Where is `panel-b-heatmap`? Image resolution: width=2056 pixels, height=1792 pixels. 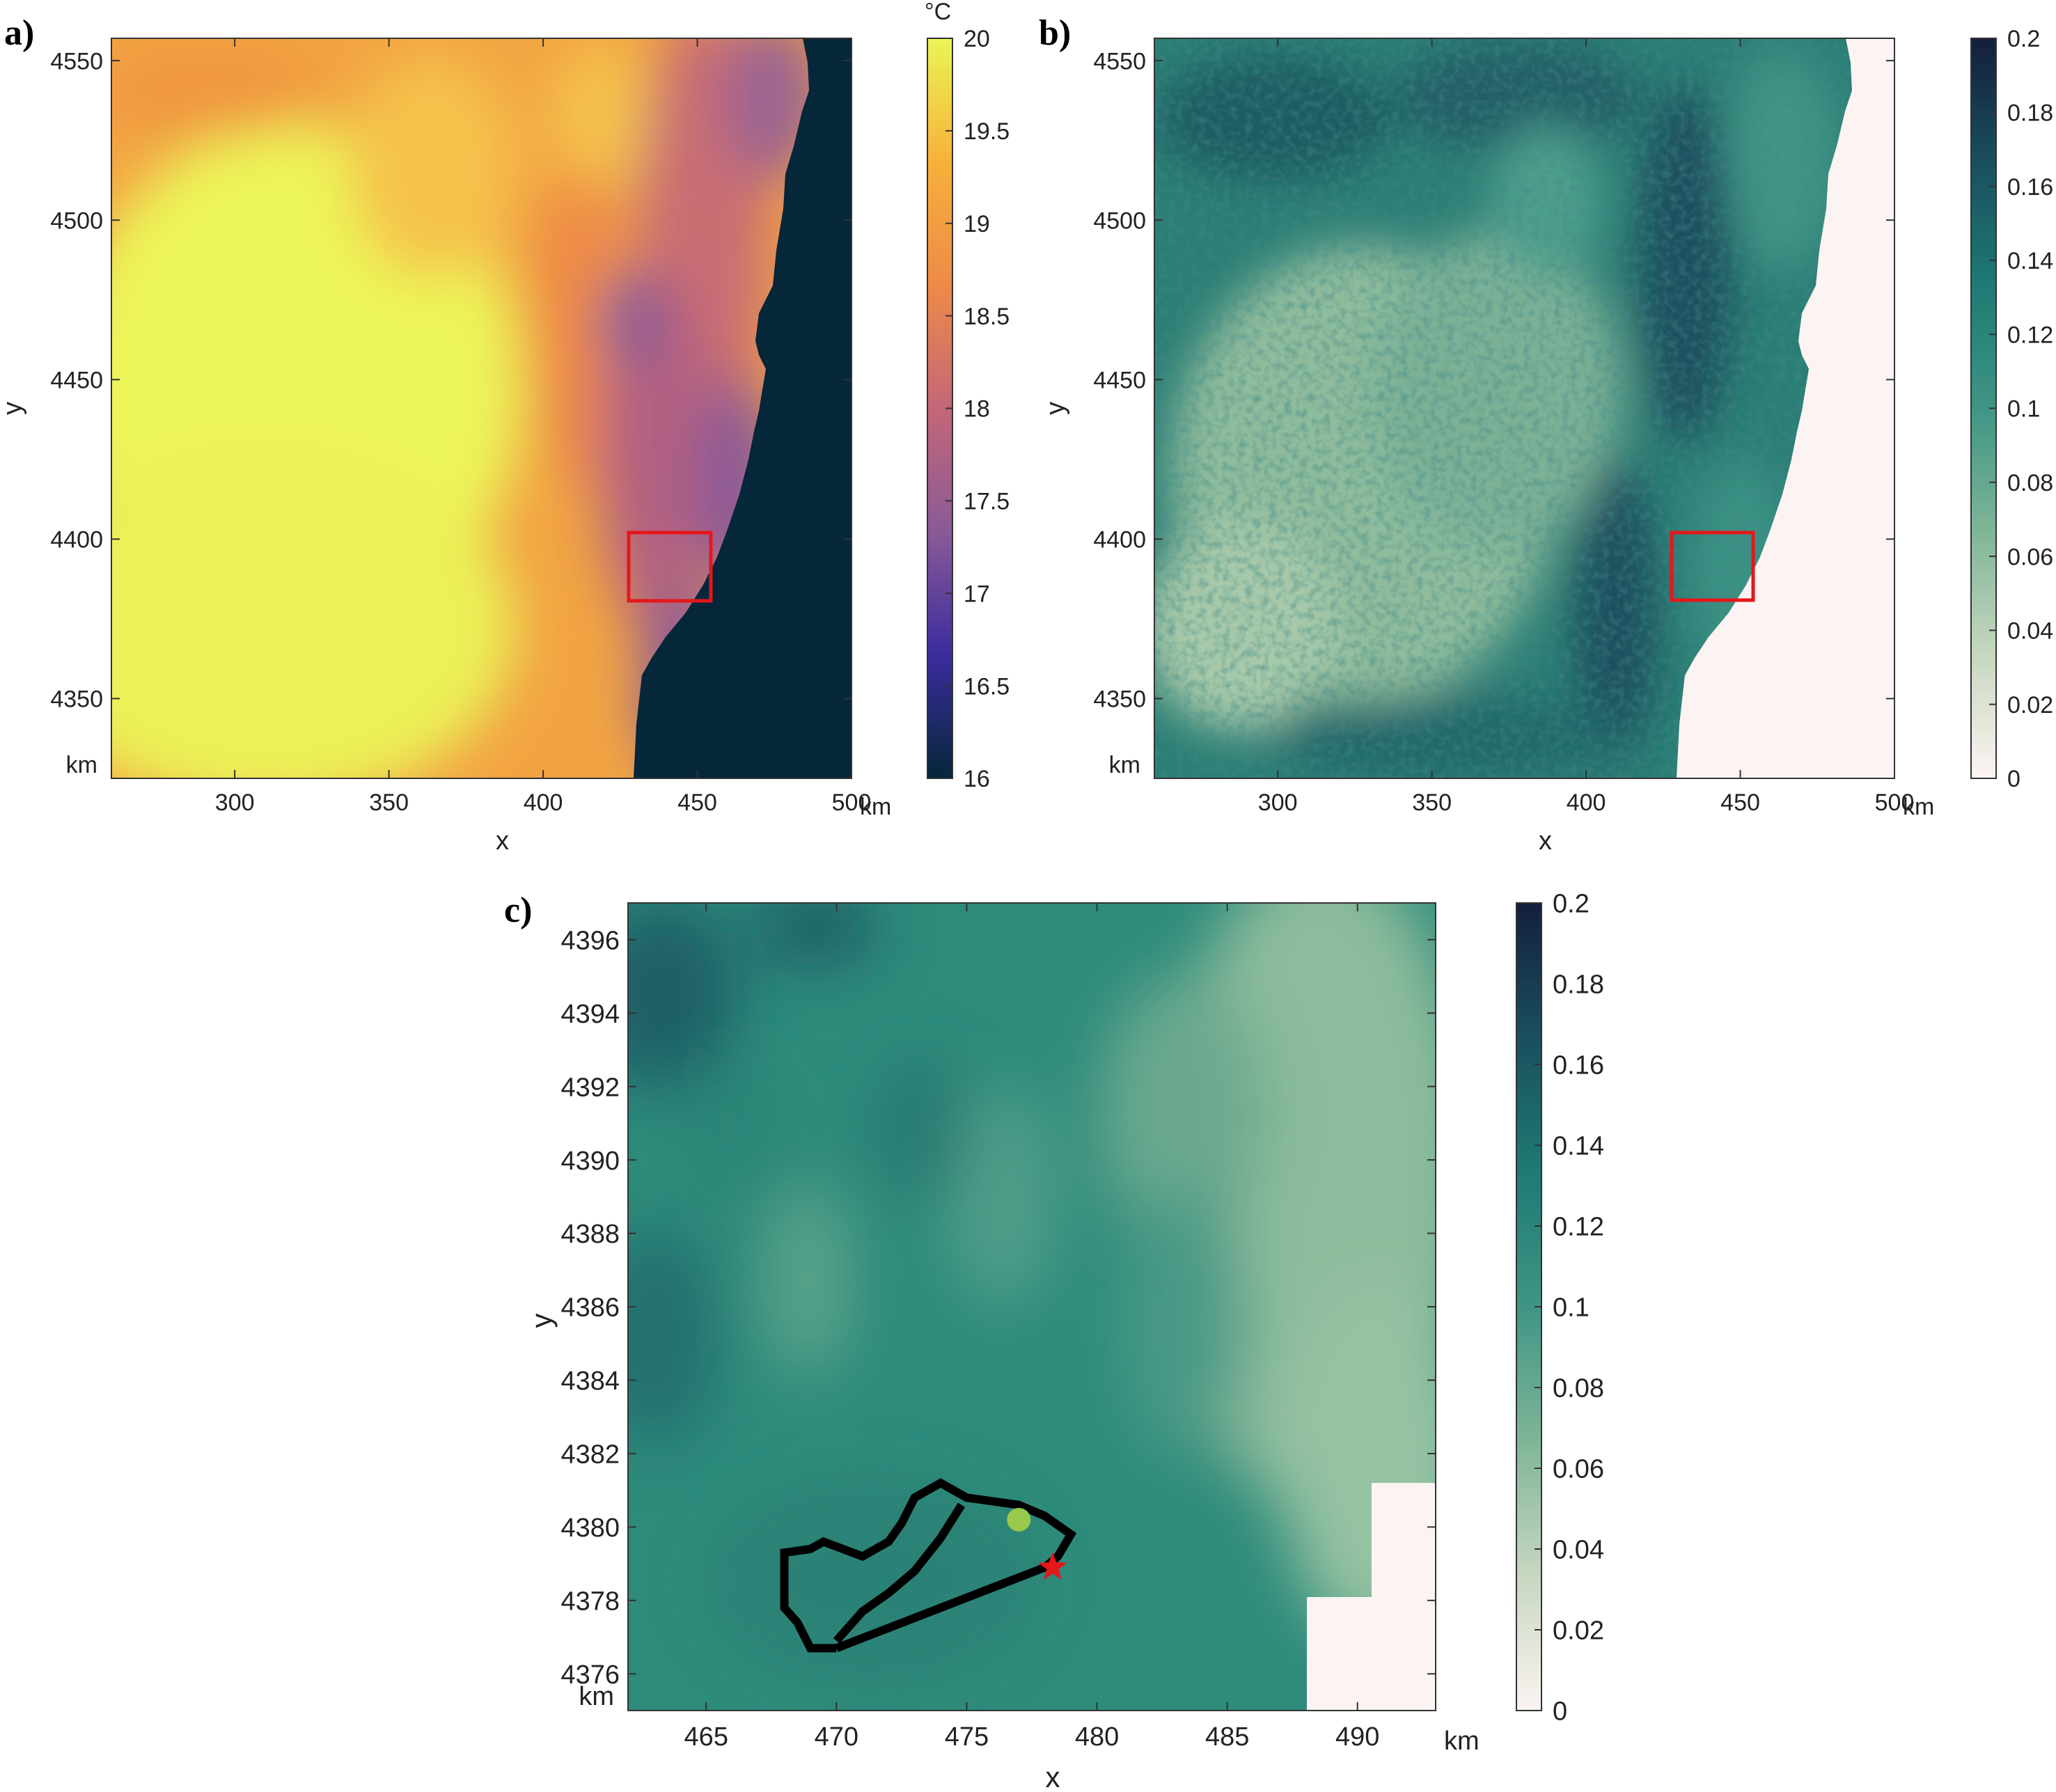
panel-b-heatmap is located at coordinates (1524, 408).